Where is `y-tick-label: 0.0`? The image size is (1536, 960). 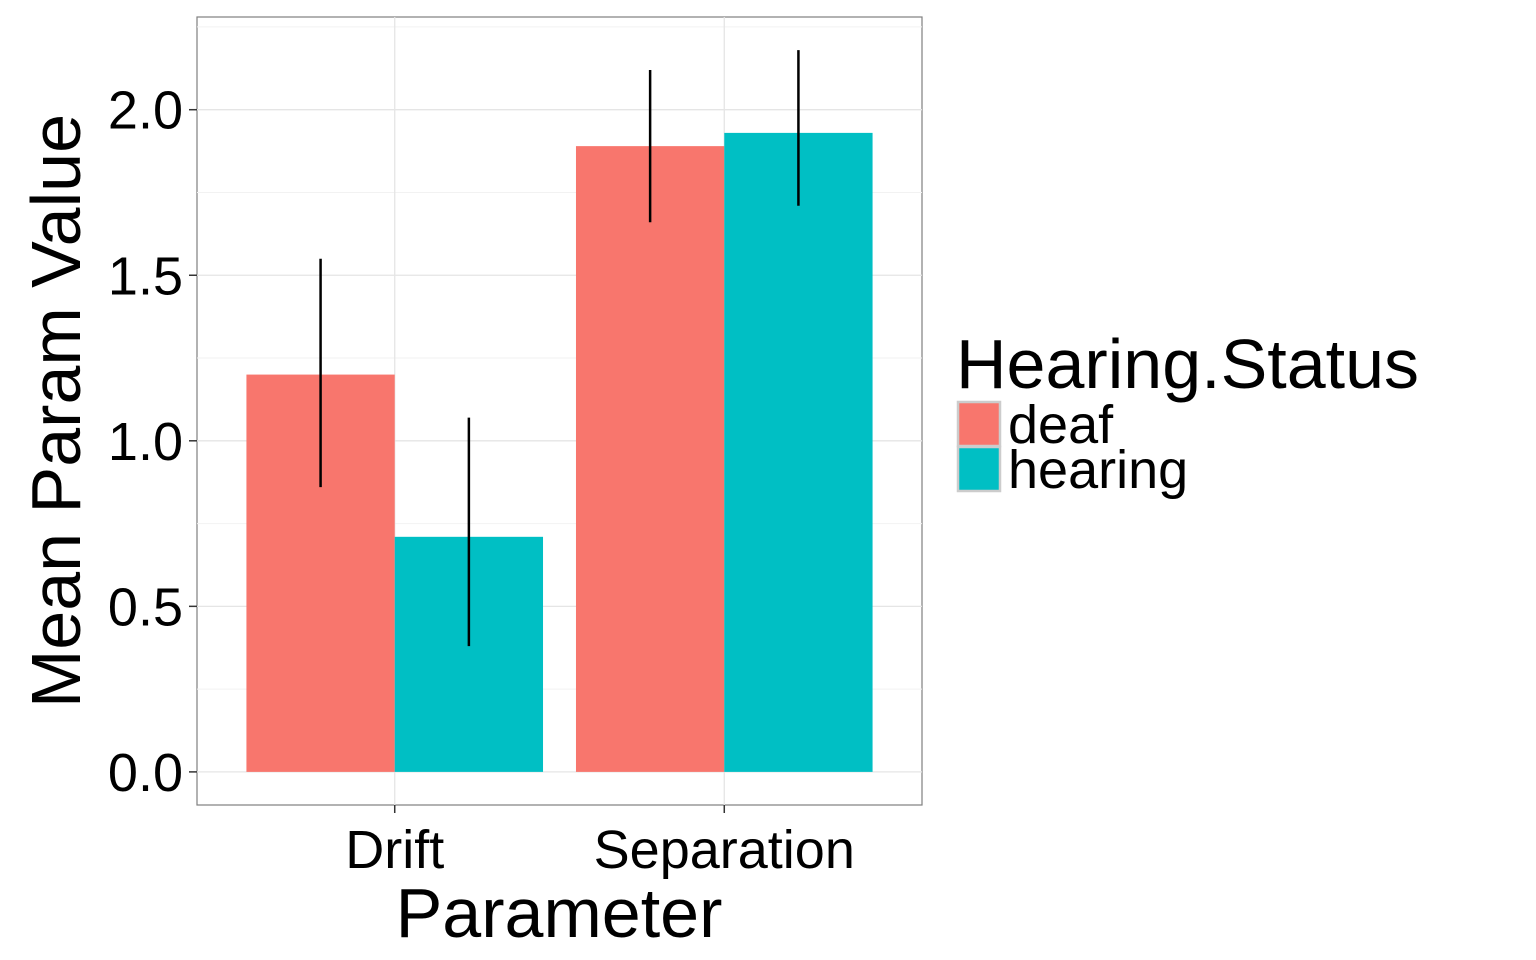 y-tick-label: 0.0 is located at coordinates (145, 773).